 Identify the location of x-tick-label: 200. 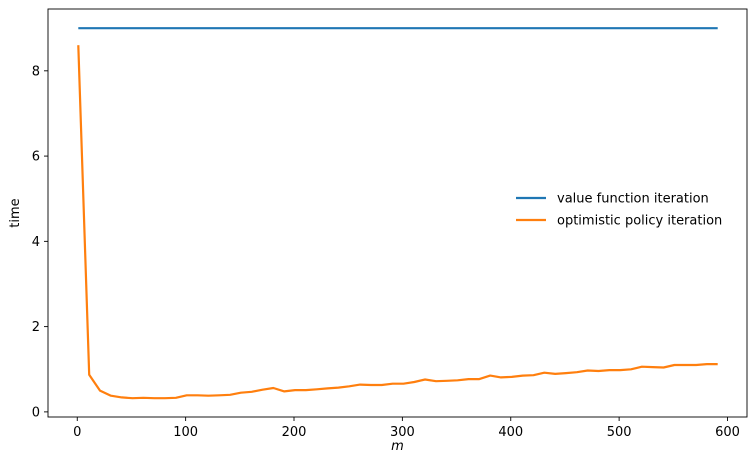
(294, 432).